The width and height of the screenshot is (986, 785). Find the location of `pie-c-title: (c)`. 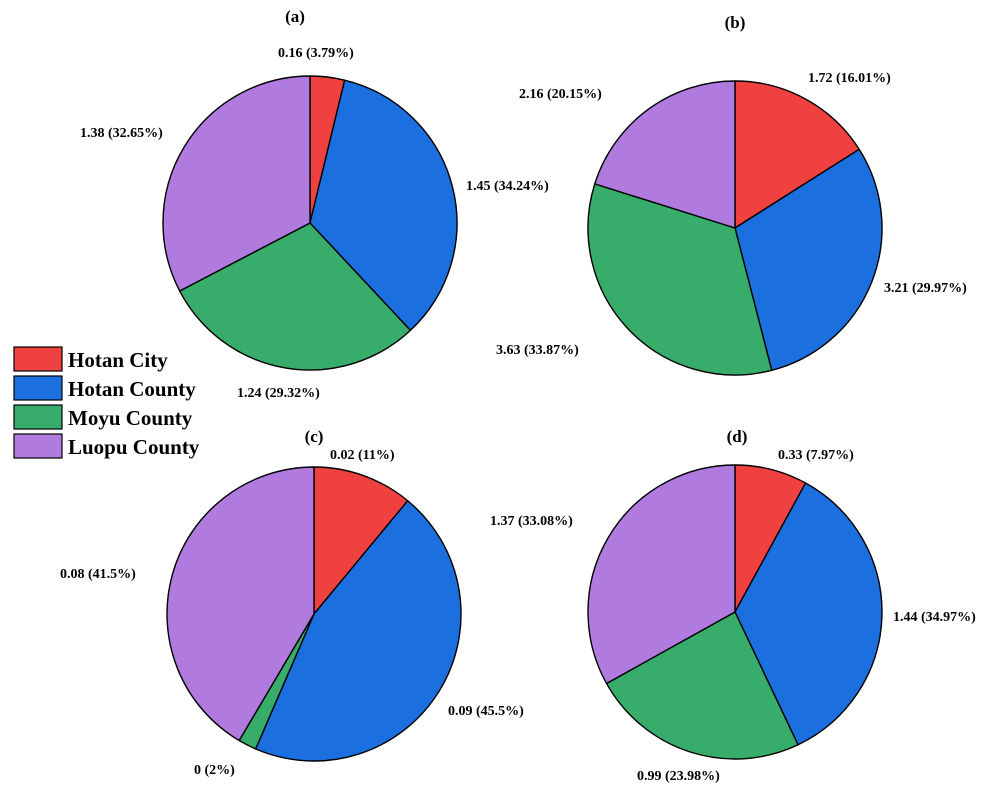

pie-c-title: (c) is located at coordinates (314, 436).